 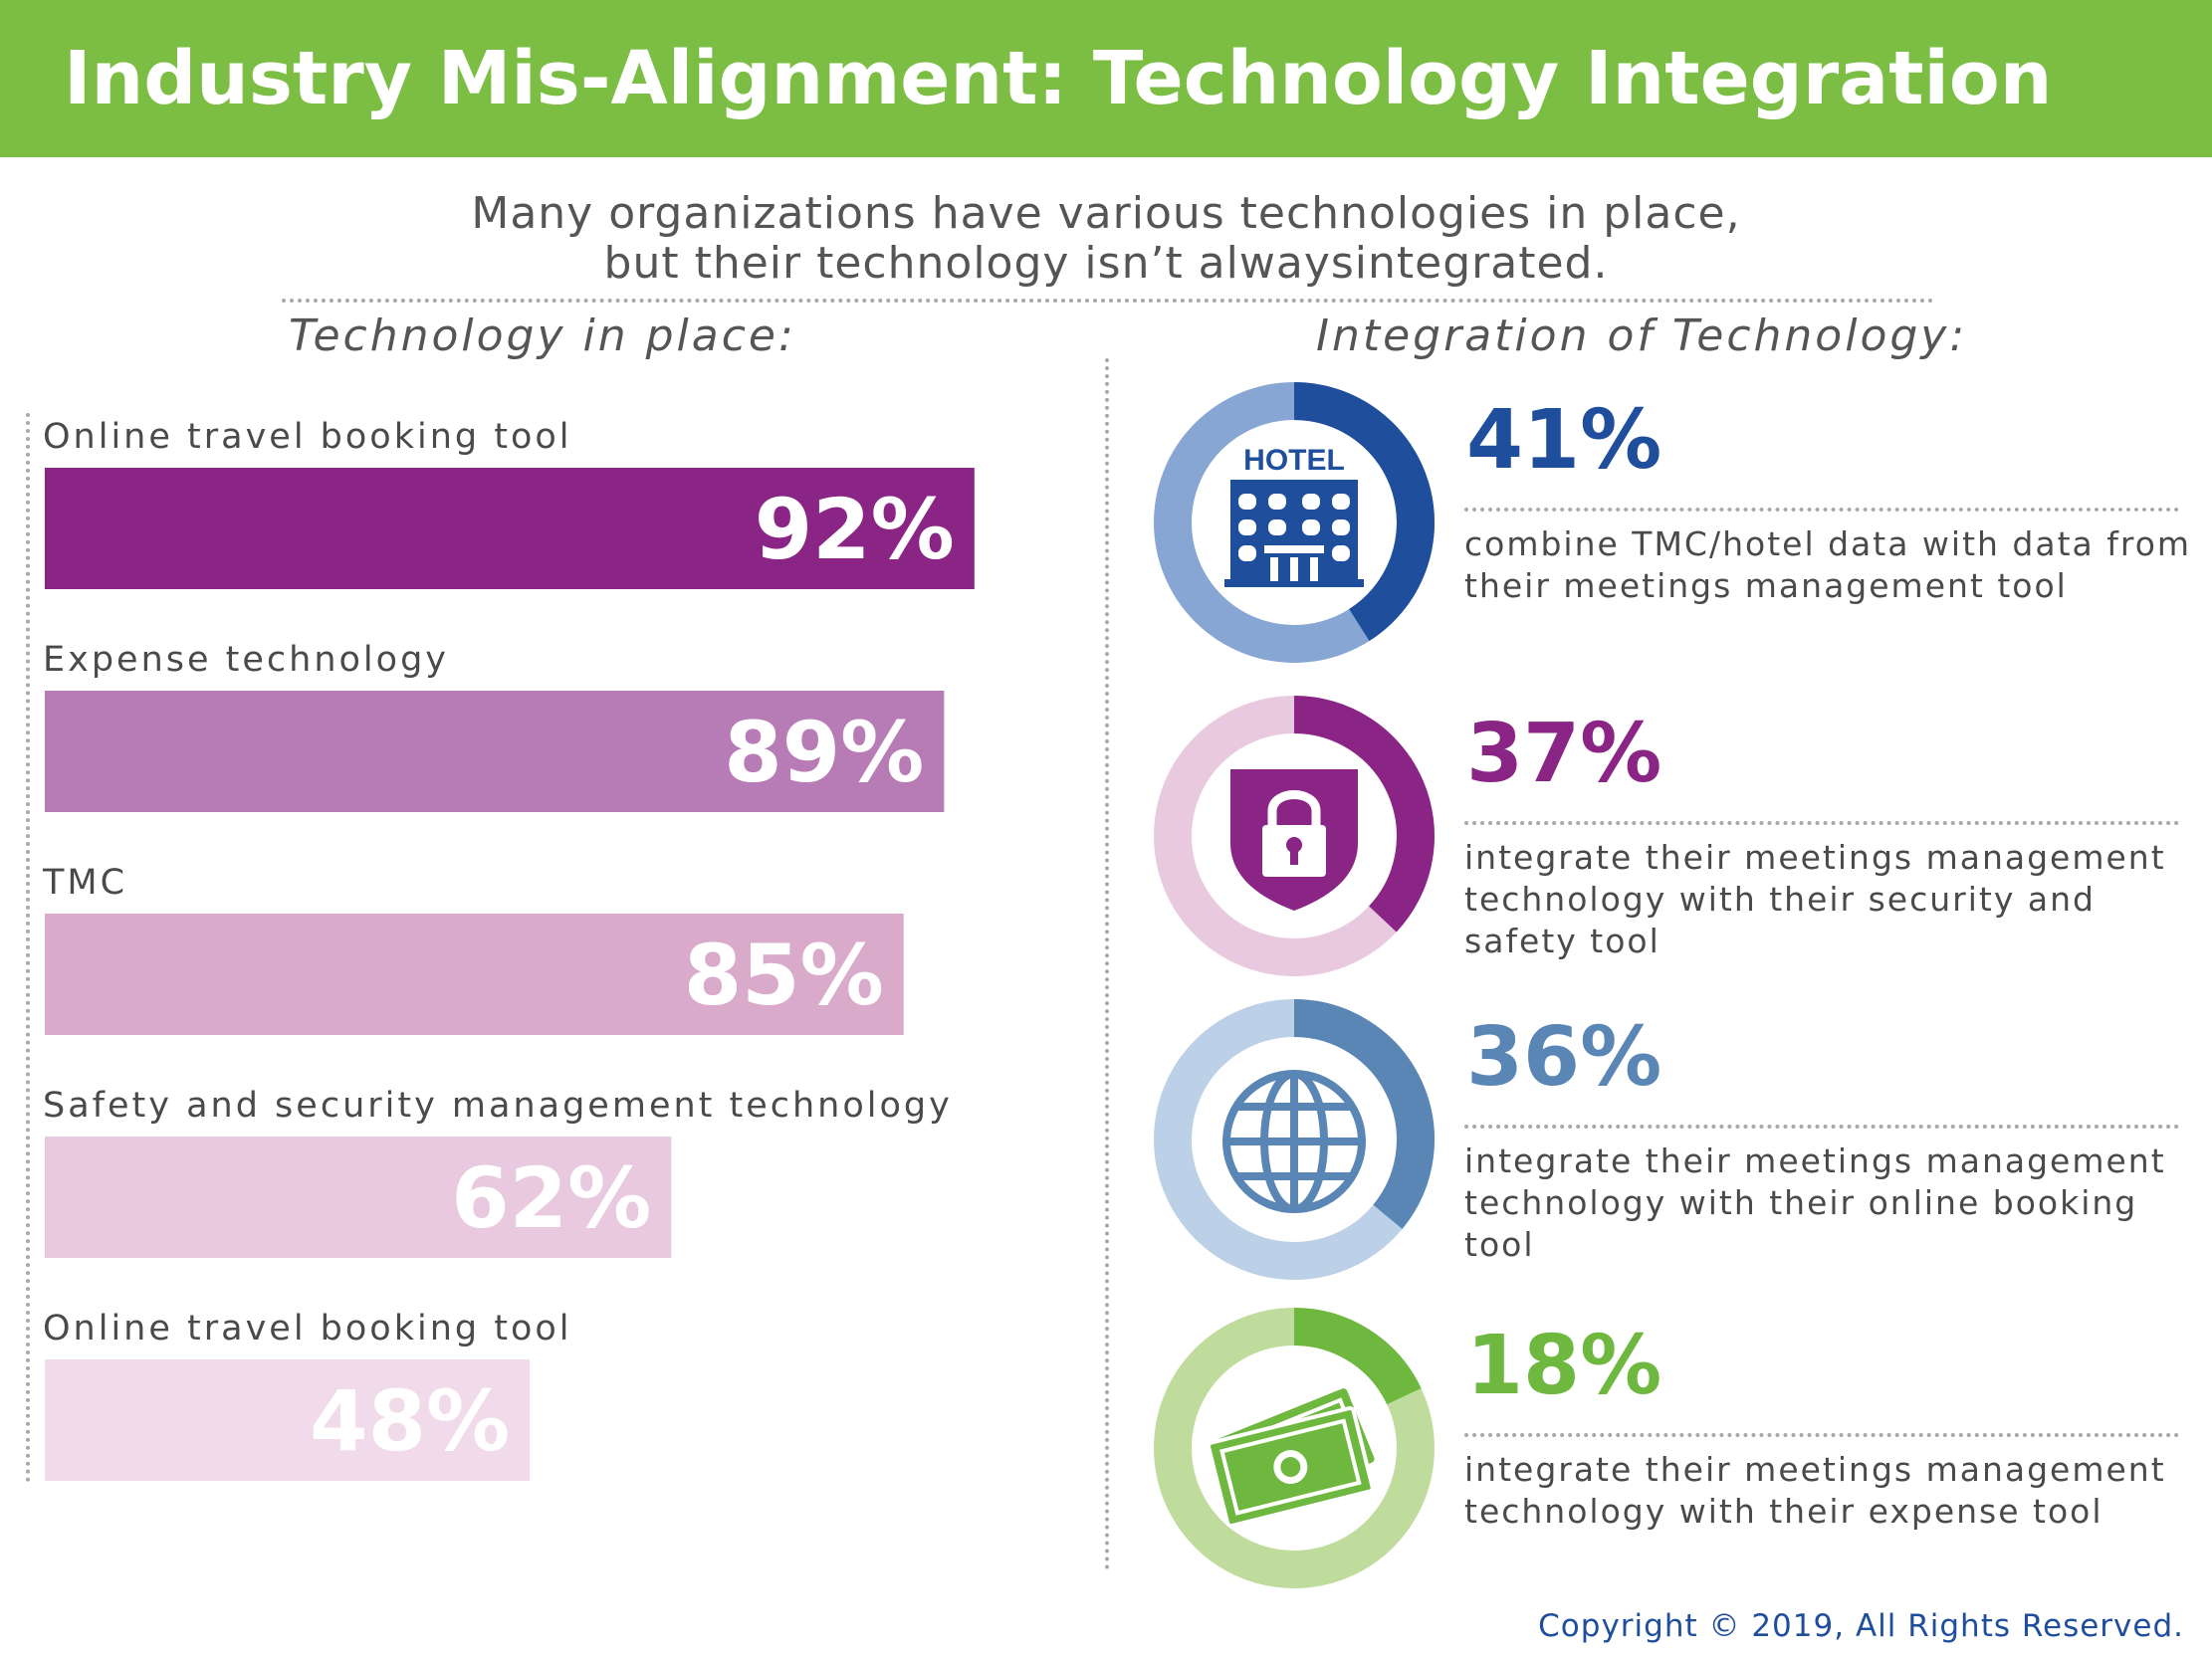 What do you see at coordinates (1107, 964) in the screenshot?
I see `column-divider` at bounding box center [1107, 964].